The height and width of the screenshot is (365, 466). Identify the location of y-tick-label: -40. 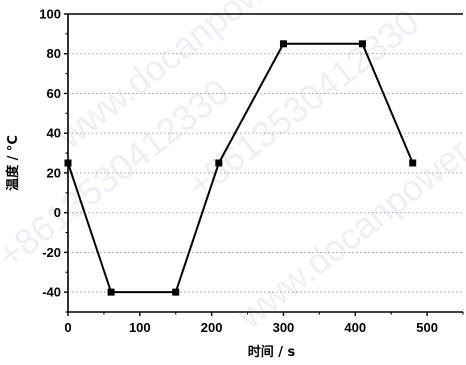
(51, 292).